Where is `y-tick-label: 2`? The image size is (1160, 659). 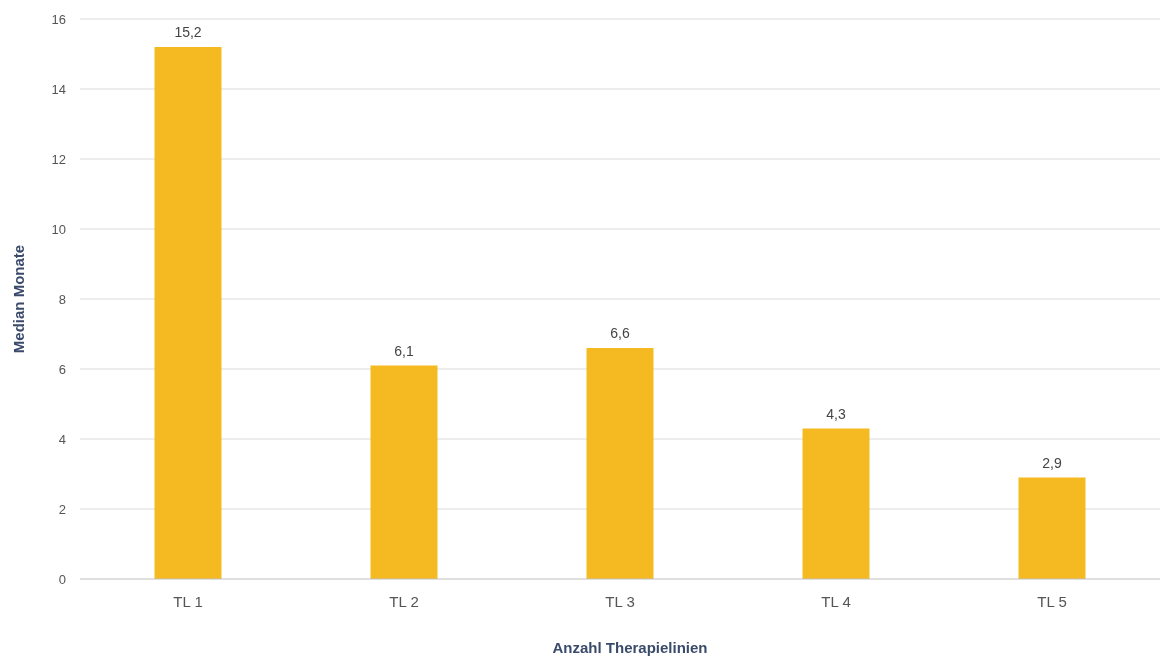 y-tick-label: 2 is located at coordinates (62, 509).